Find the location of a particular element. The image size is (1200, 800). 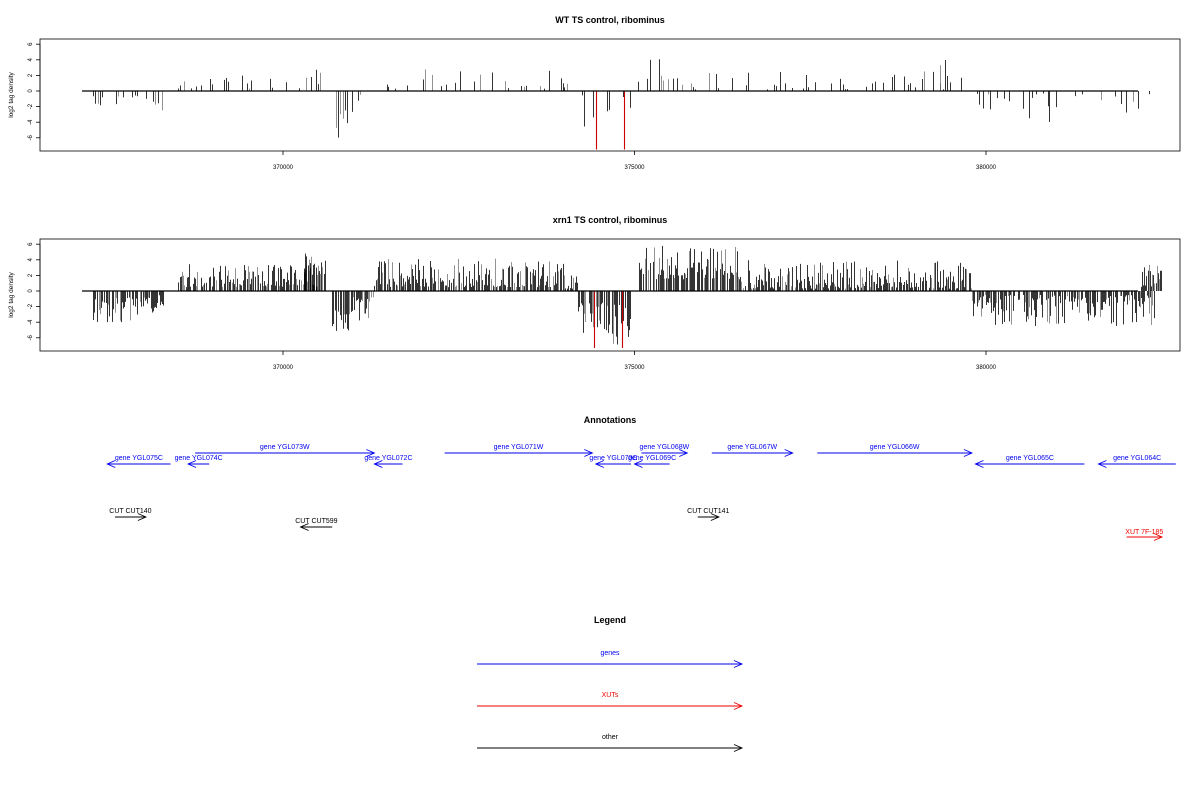

xut-arrow is located at coordinates (1145, 537).